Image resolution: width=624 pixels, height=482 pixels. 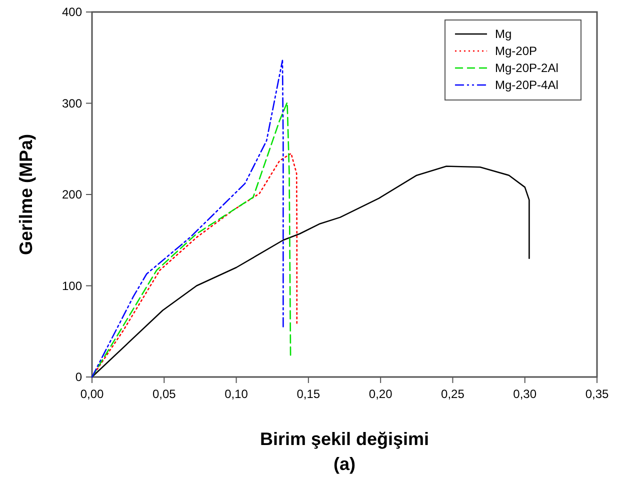 I want to click on x-tick-label: 0,10, so click(x=236, y=394).